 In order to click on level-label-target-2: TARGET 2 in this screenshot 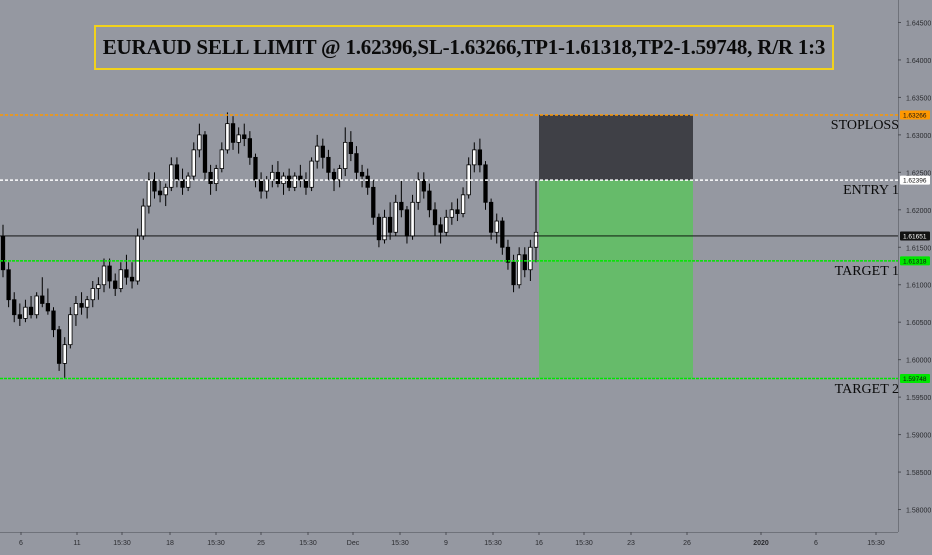, I will do `click(866, 389)`.